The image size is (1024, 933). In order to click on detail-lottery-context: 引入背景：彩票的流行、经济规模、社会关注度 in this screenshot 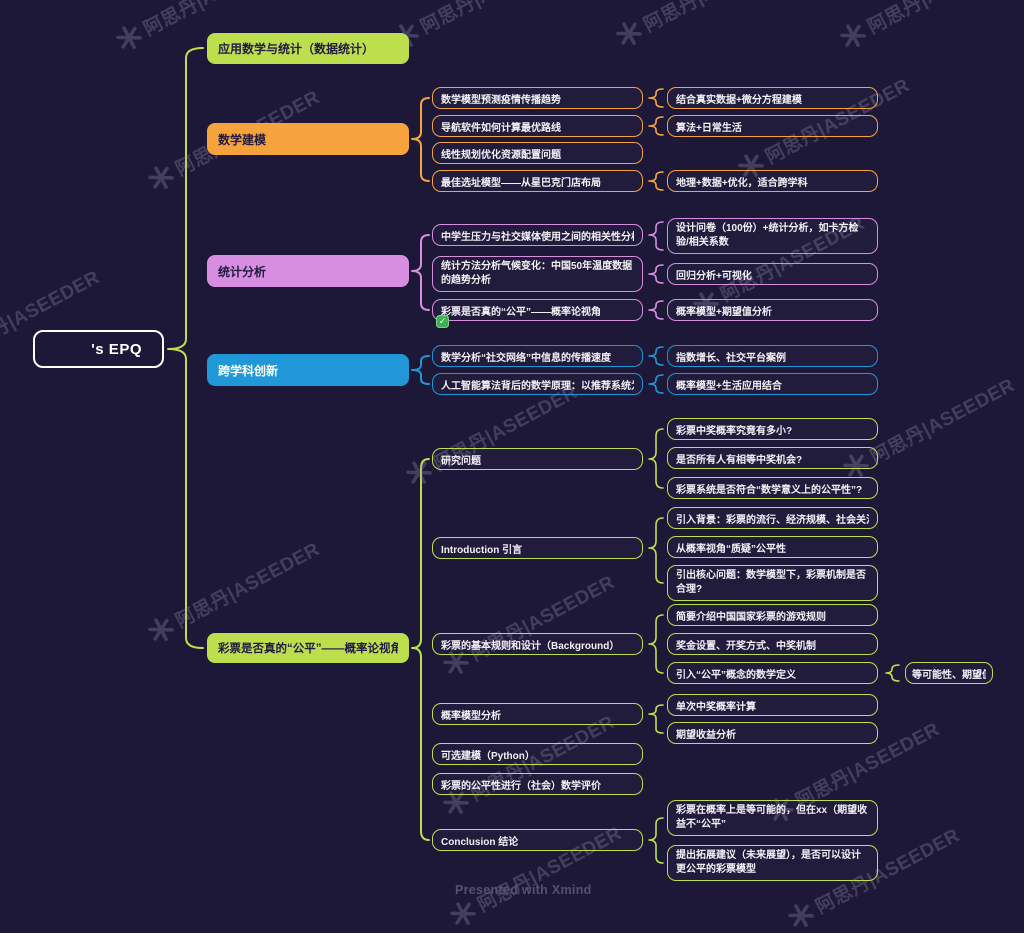, I will do `click(772, 518)`.